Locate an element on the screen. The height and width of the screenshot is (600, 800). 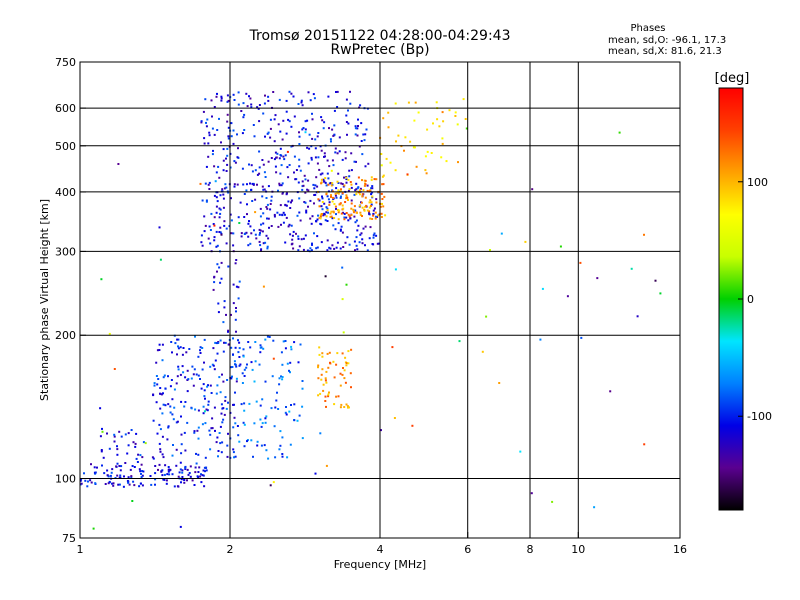
stats-line-x: mean, sd,X: 81.6, 21.3 is located at coordinates (665, 51).